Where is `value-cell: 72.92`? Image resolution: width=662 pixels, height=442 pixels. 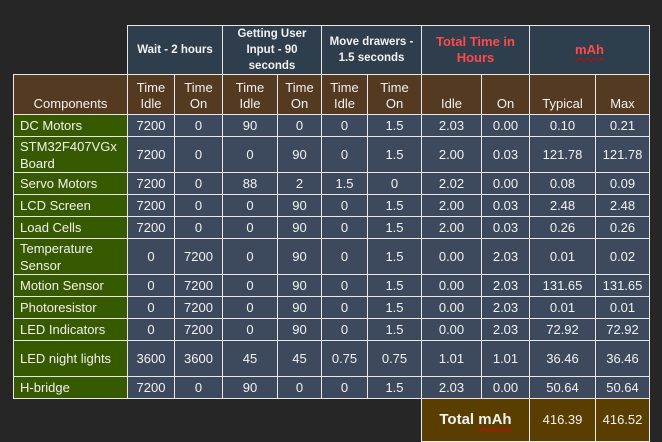 value-cell: 72.92 is located at coordinates (622, 329).